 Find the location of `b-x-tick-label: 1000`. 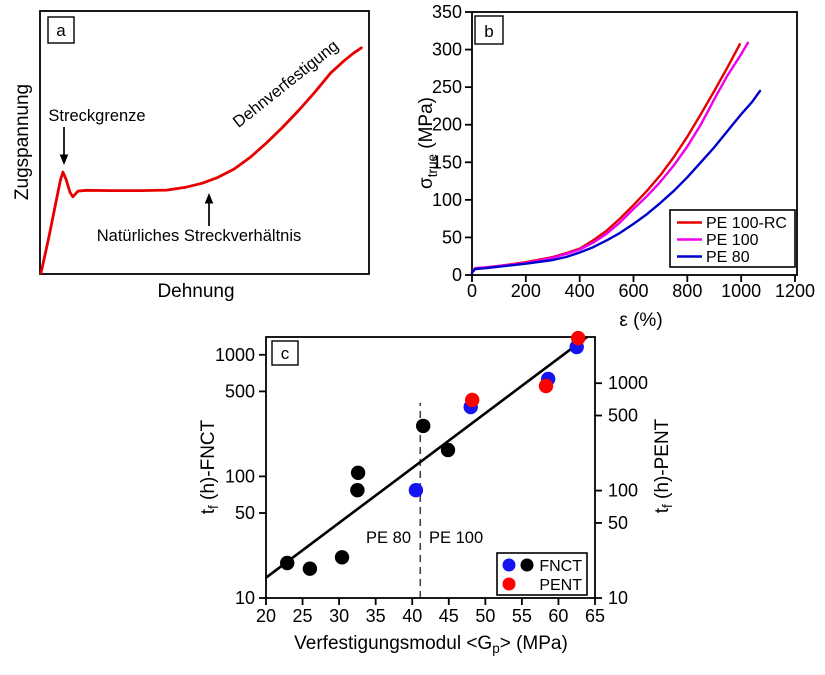

b-x-tick-label: 1000 is located at coordinates (741, 291).